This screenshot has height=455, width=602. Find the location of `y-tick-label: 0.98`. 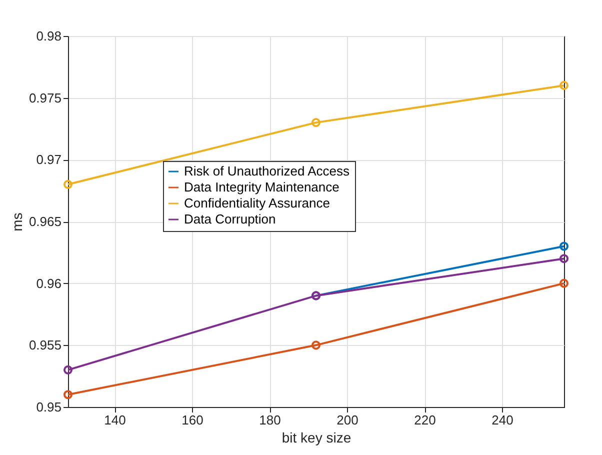

y-tick-label: 0.98 is located at coordinates (49, 36).